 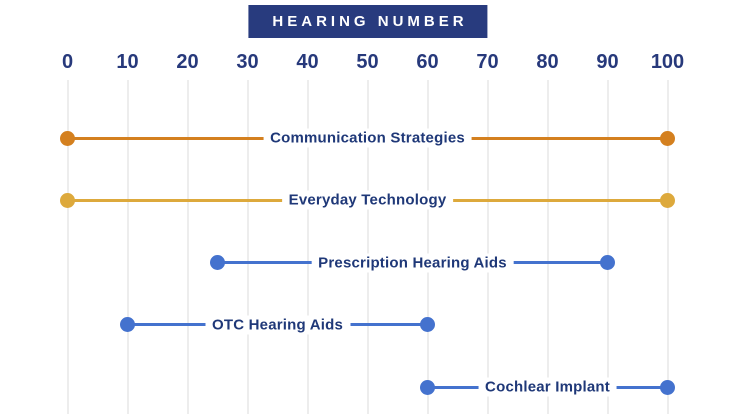 I want to click on x-tick-label: 0, so click(x=67, y=62).